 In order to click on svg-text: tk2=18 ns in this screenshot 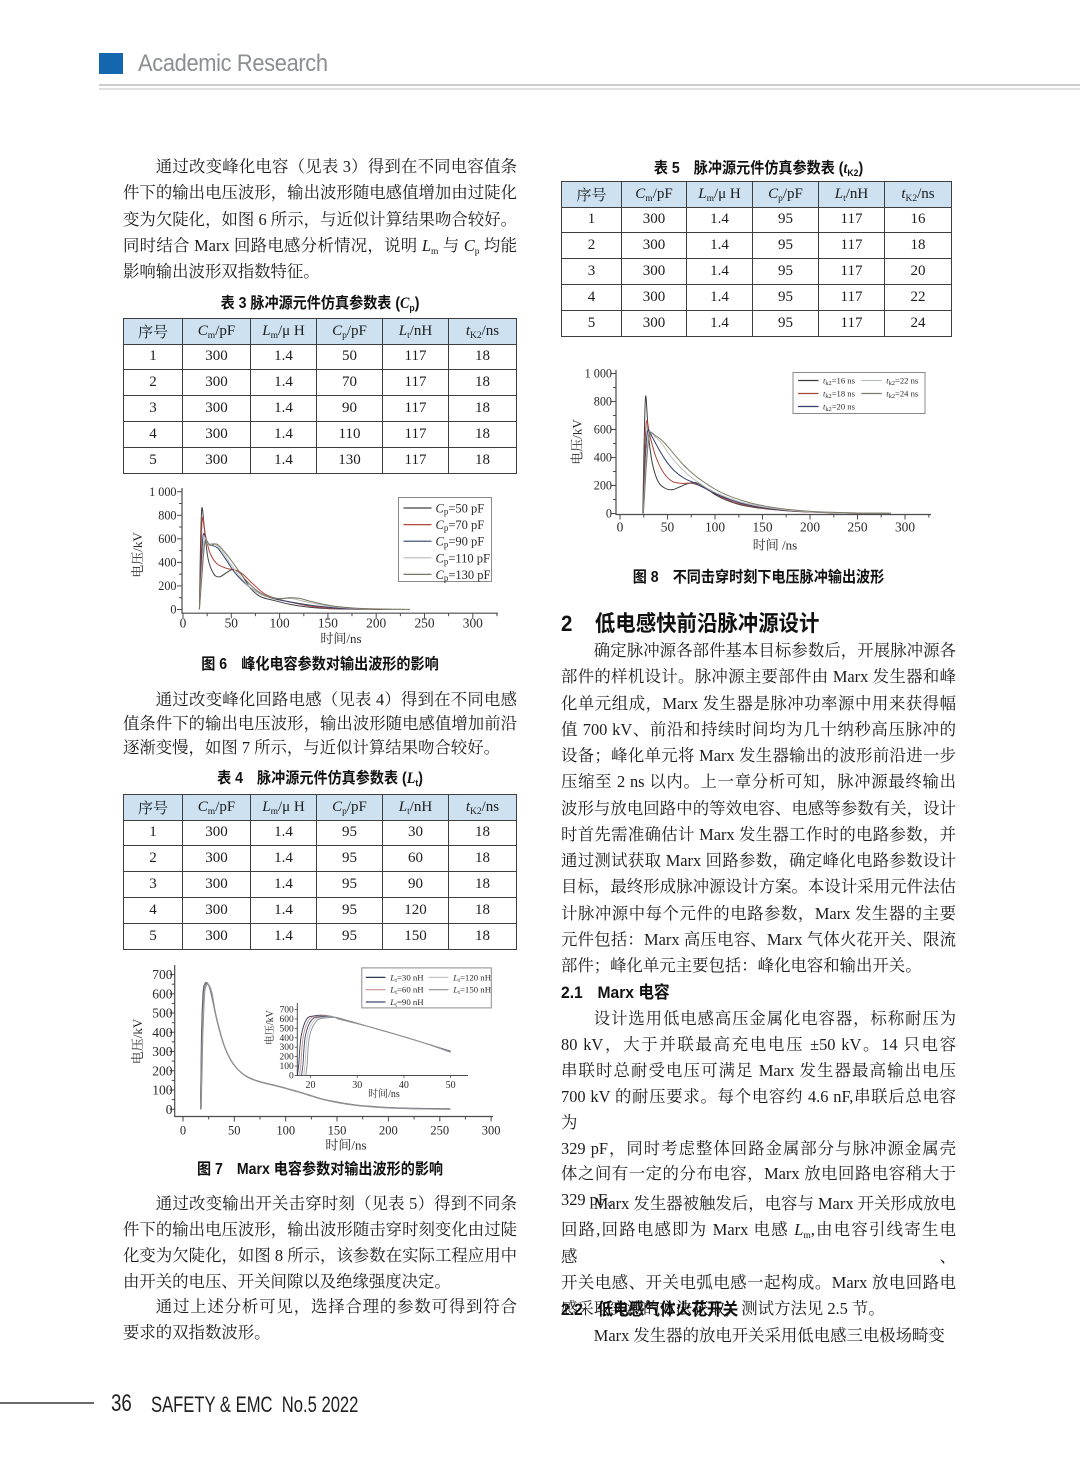, I will do `click(839, 395)`.